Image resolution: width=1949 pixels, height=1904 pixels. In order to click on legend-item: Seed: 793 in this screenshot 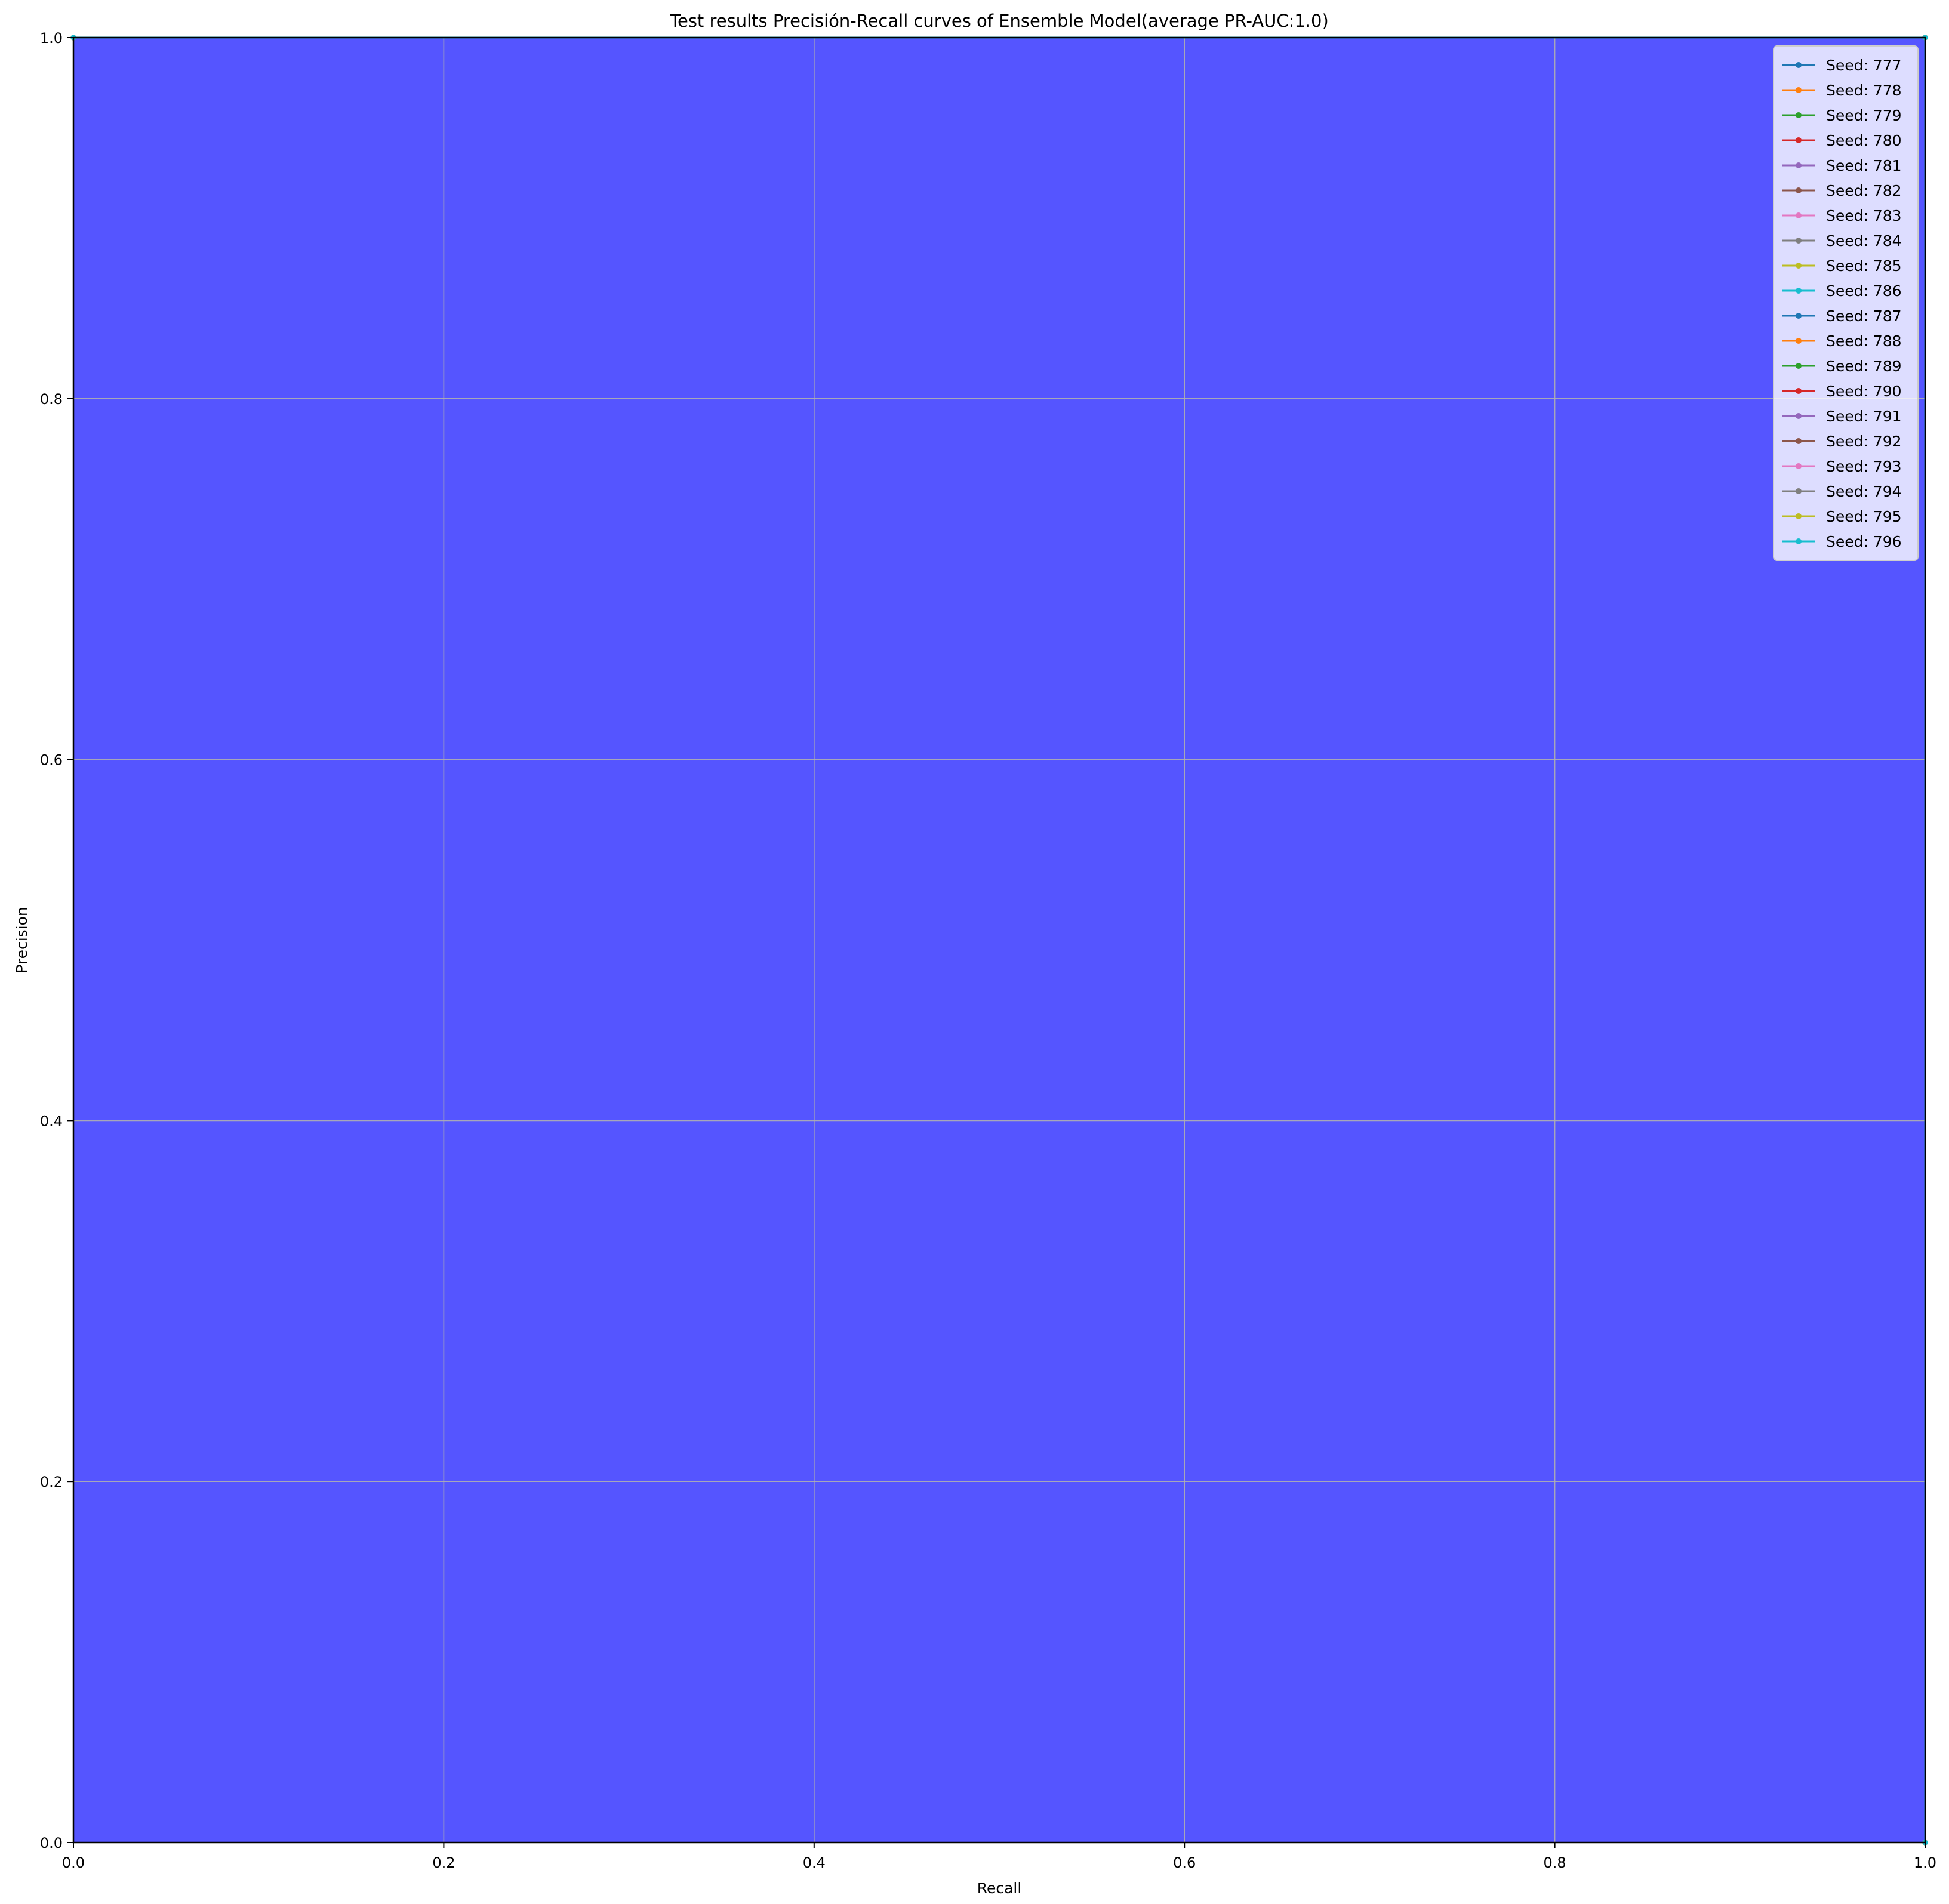, I will do `click(1842, 466)`.